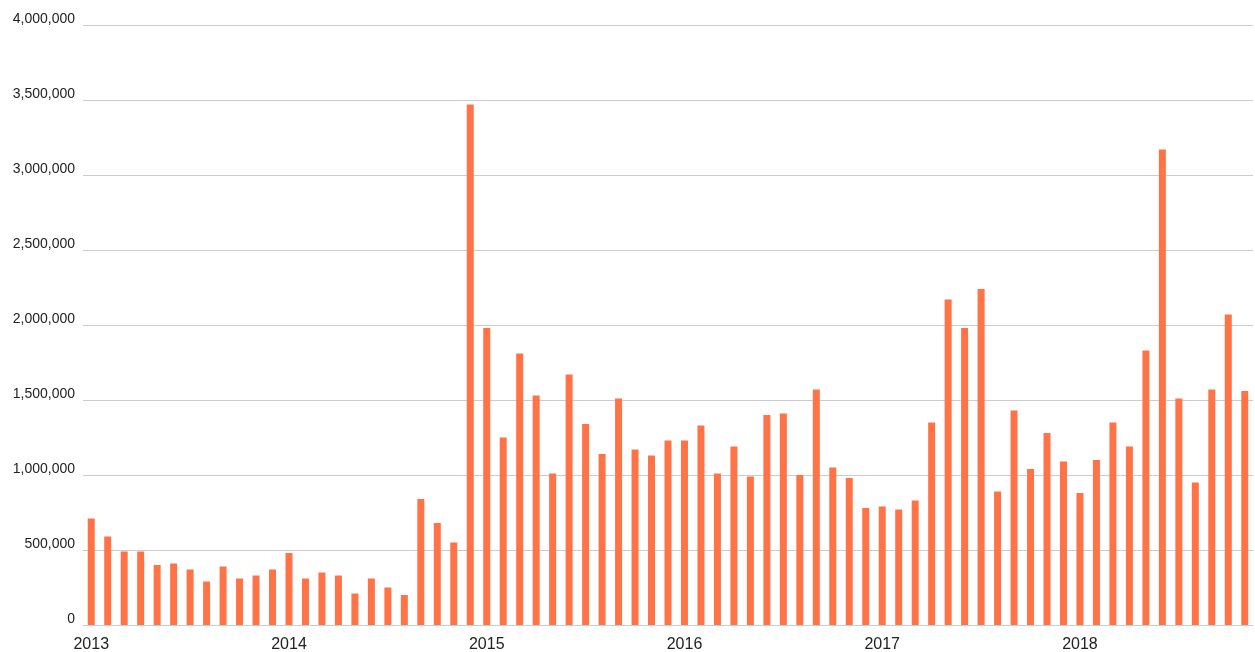 This screenshot has height=652, width=1255. Describe the element at coordinates (44, 393) in the screenshot. I see `y-tick-label: 1,500,000` at that location.